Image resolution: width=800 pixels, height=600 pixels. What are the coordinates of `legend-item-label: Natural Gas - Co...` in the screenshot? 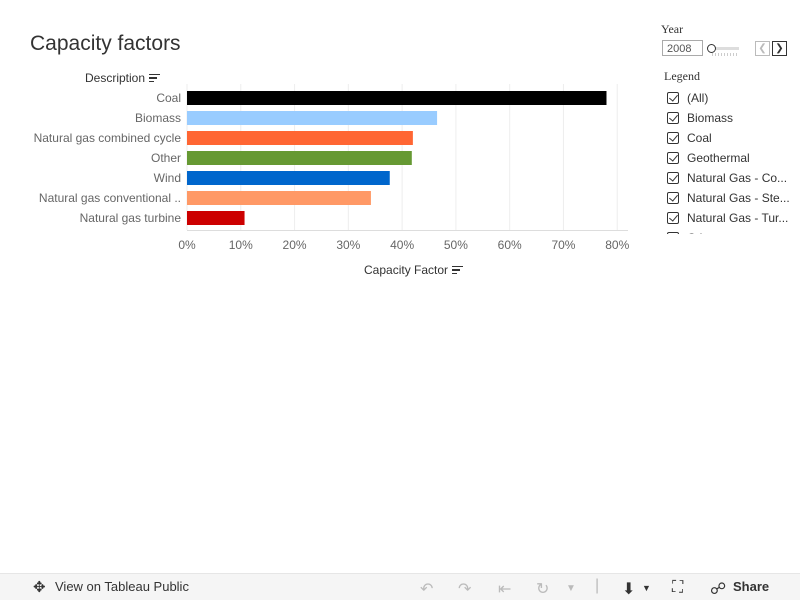 It's located at (737, 178).